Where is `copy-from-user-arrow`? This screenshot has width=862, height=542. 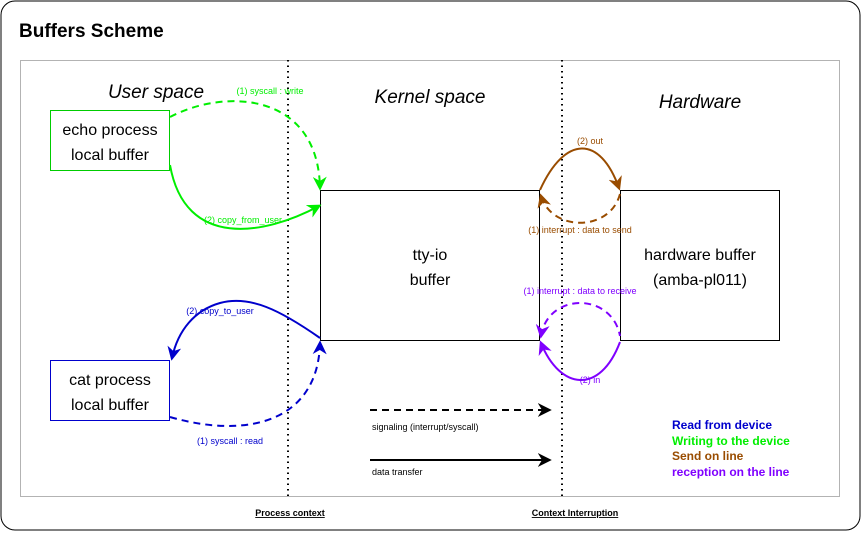
copy-from-user-arrow is located at coordinates (245, 197).